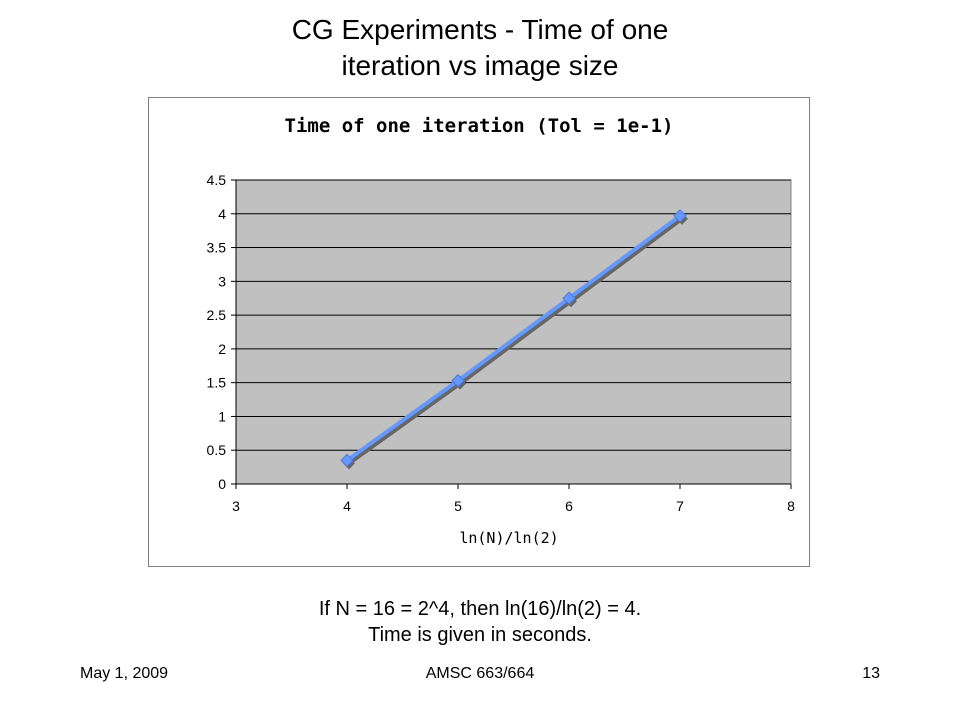  What do you see at coordinates (217, 450) in the screenshot?
I see `y-tick-label: 0.5` at bounding box center [217, 450].